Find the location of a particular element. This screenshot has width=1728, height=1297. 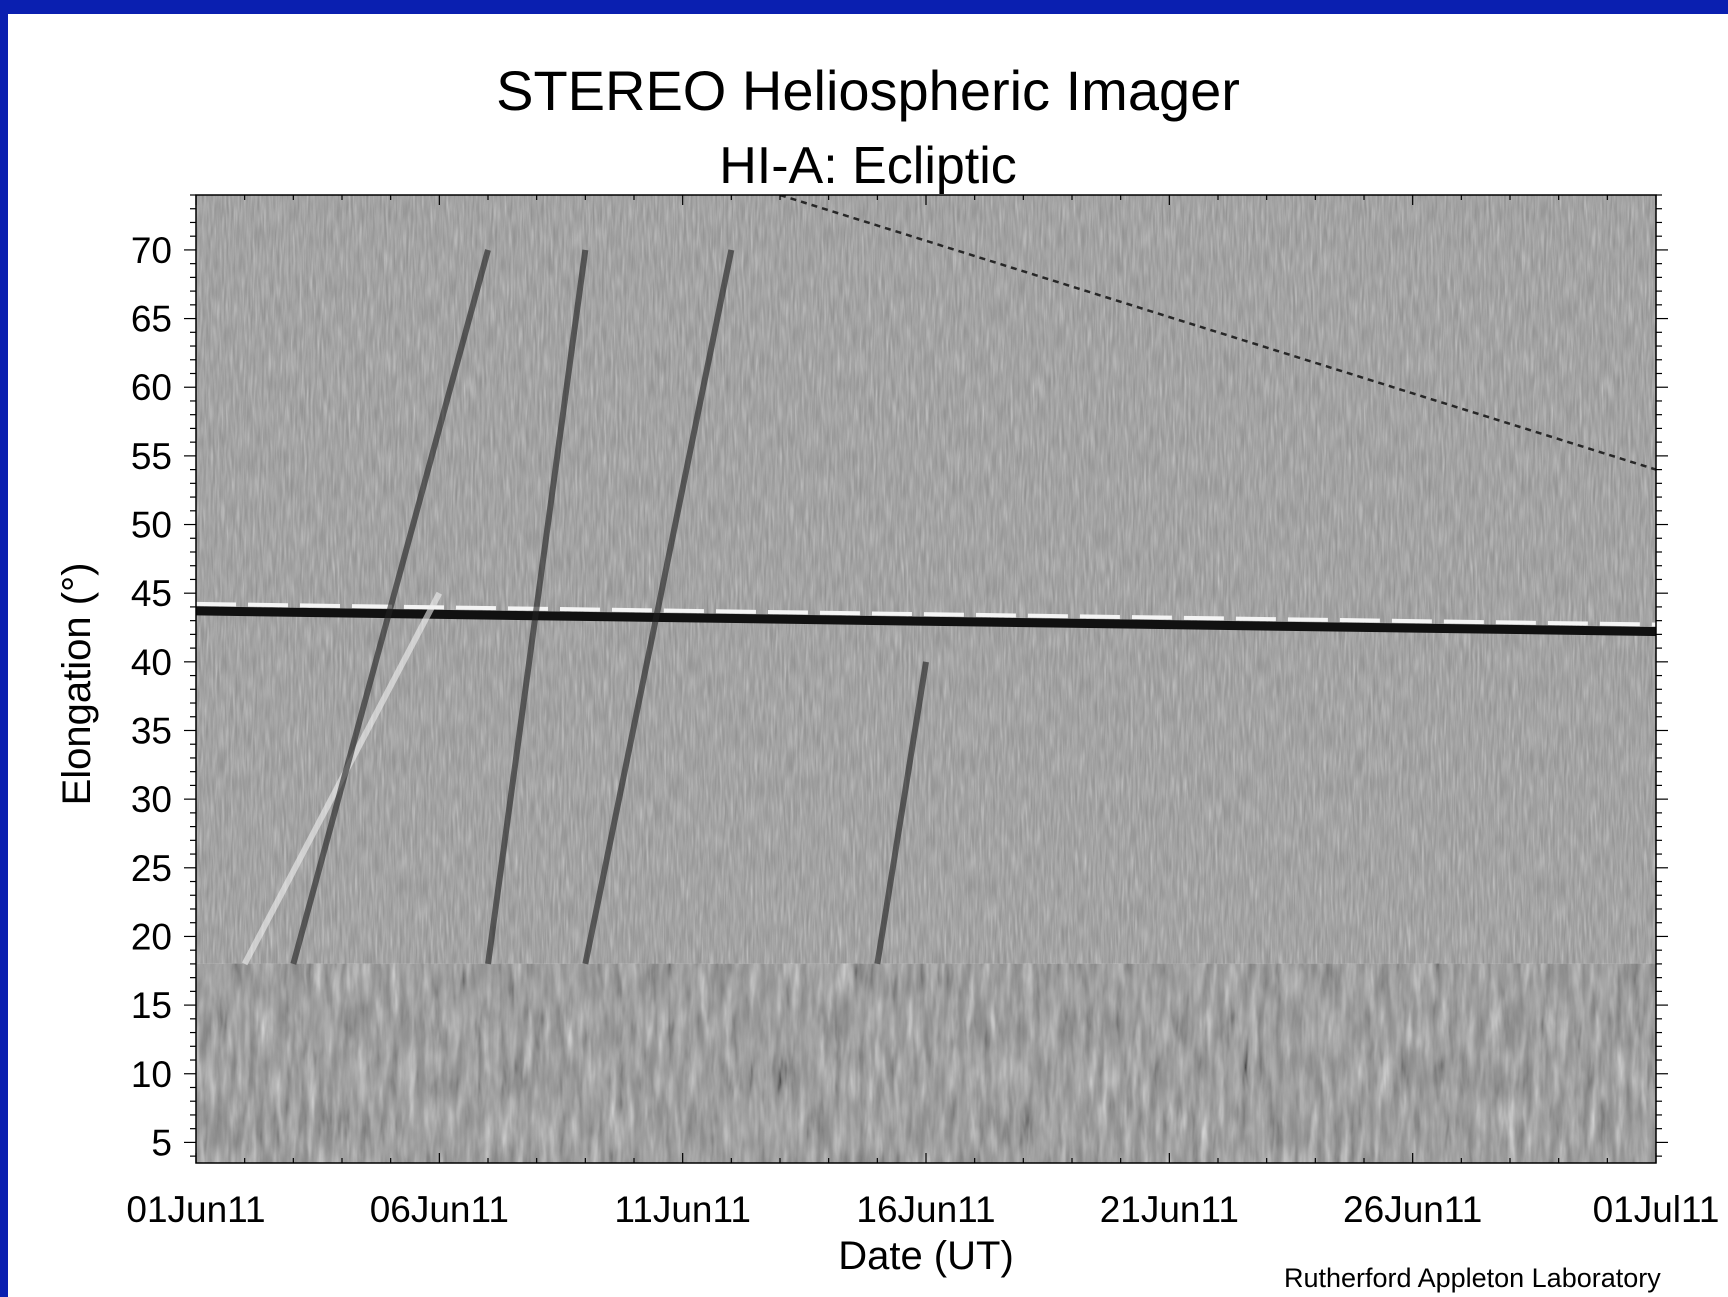

x-tick-label: 26Jun11 is located at coordinates (1412, 1209).